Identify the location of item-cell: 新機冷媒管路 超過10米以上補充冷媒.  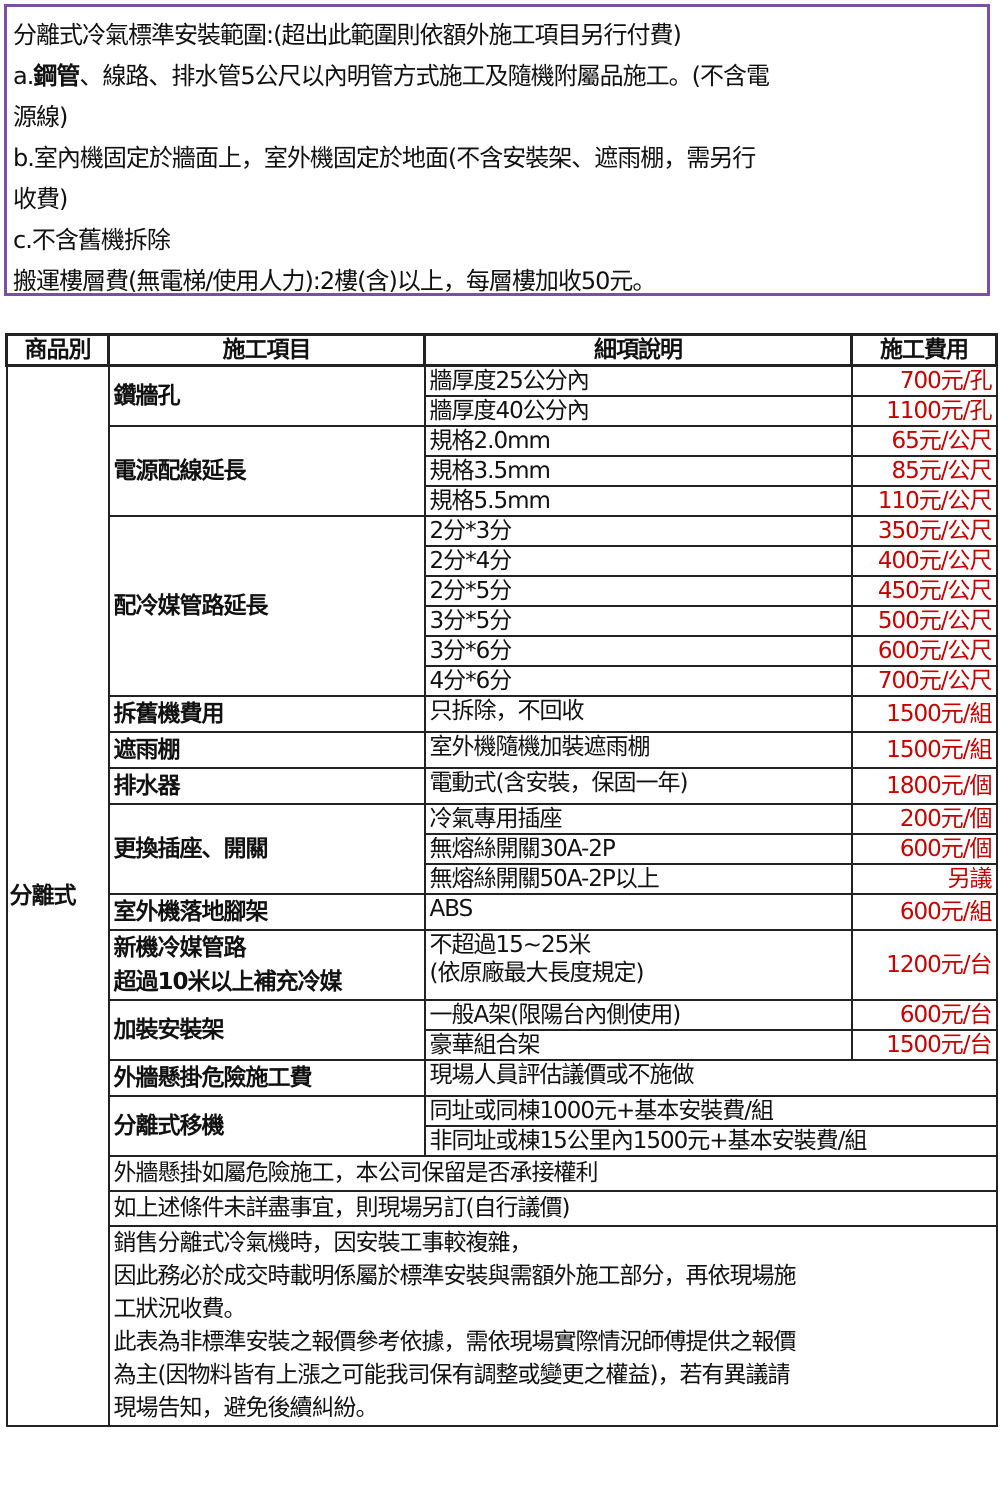
(266, 965).